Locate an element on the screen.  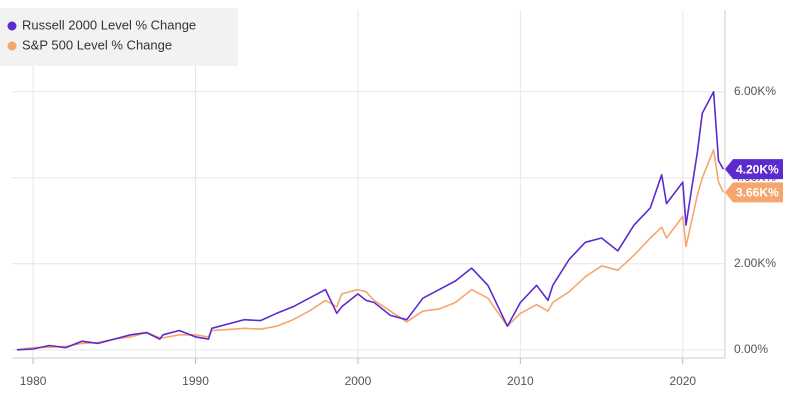
y-tick-label: 6.00K% is located at coordinates (755, 91).